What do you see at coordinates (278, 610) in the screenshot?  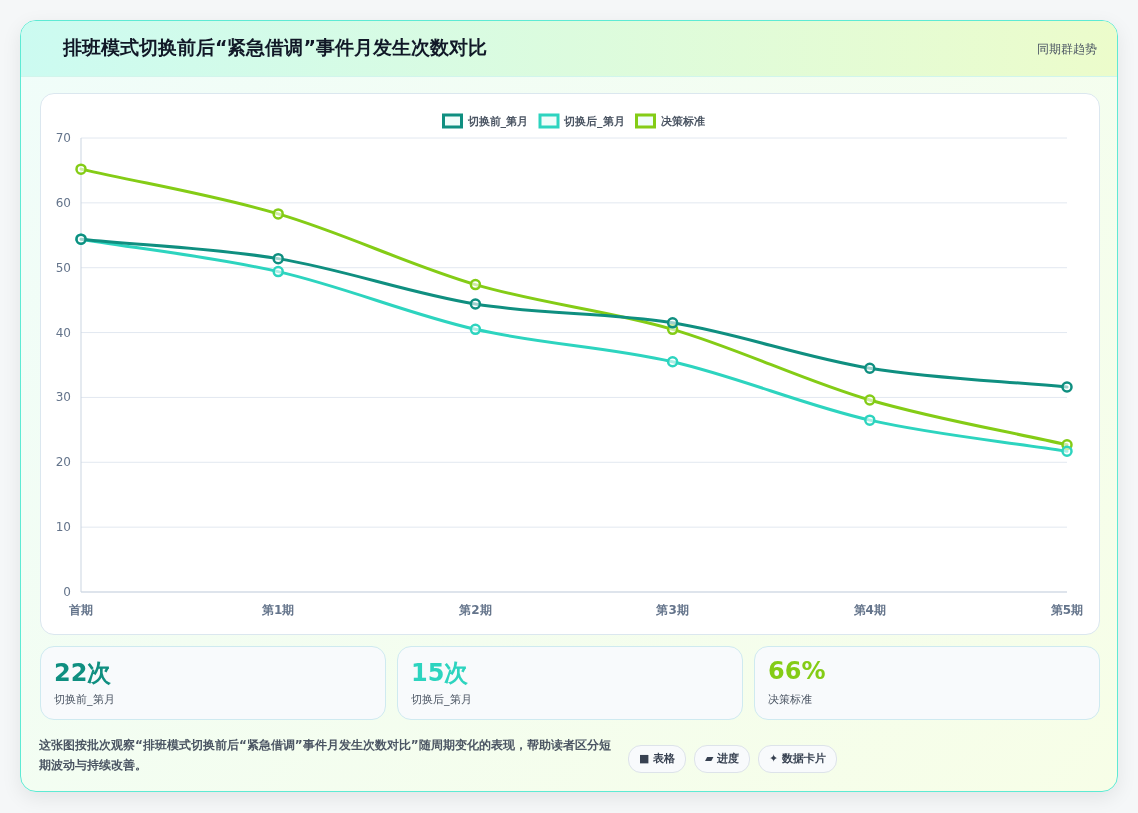 I see `x-tick-label: 第1期` at bounding box center [278, 610].